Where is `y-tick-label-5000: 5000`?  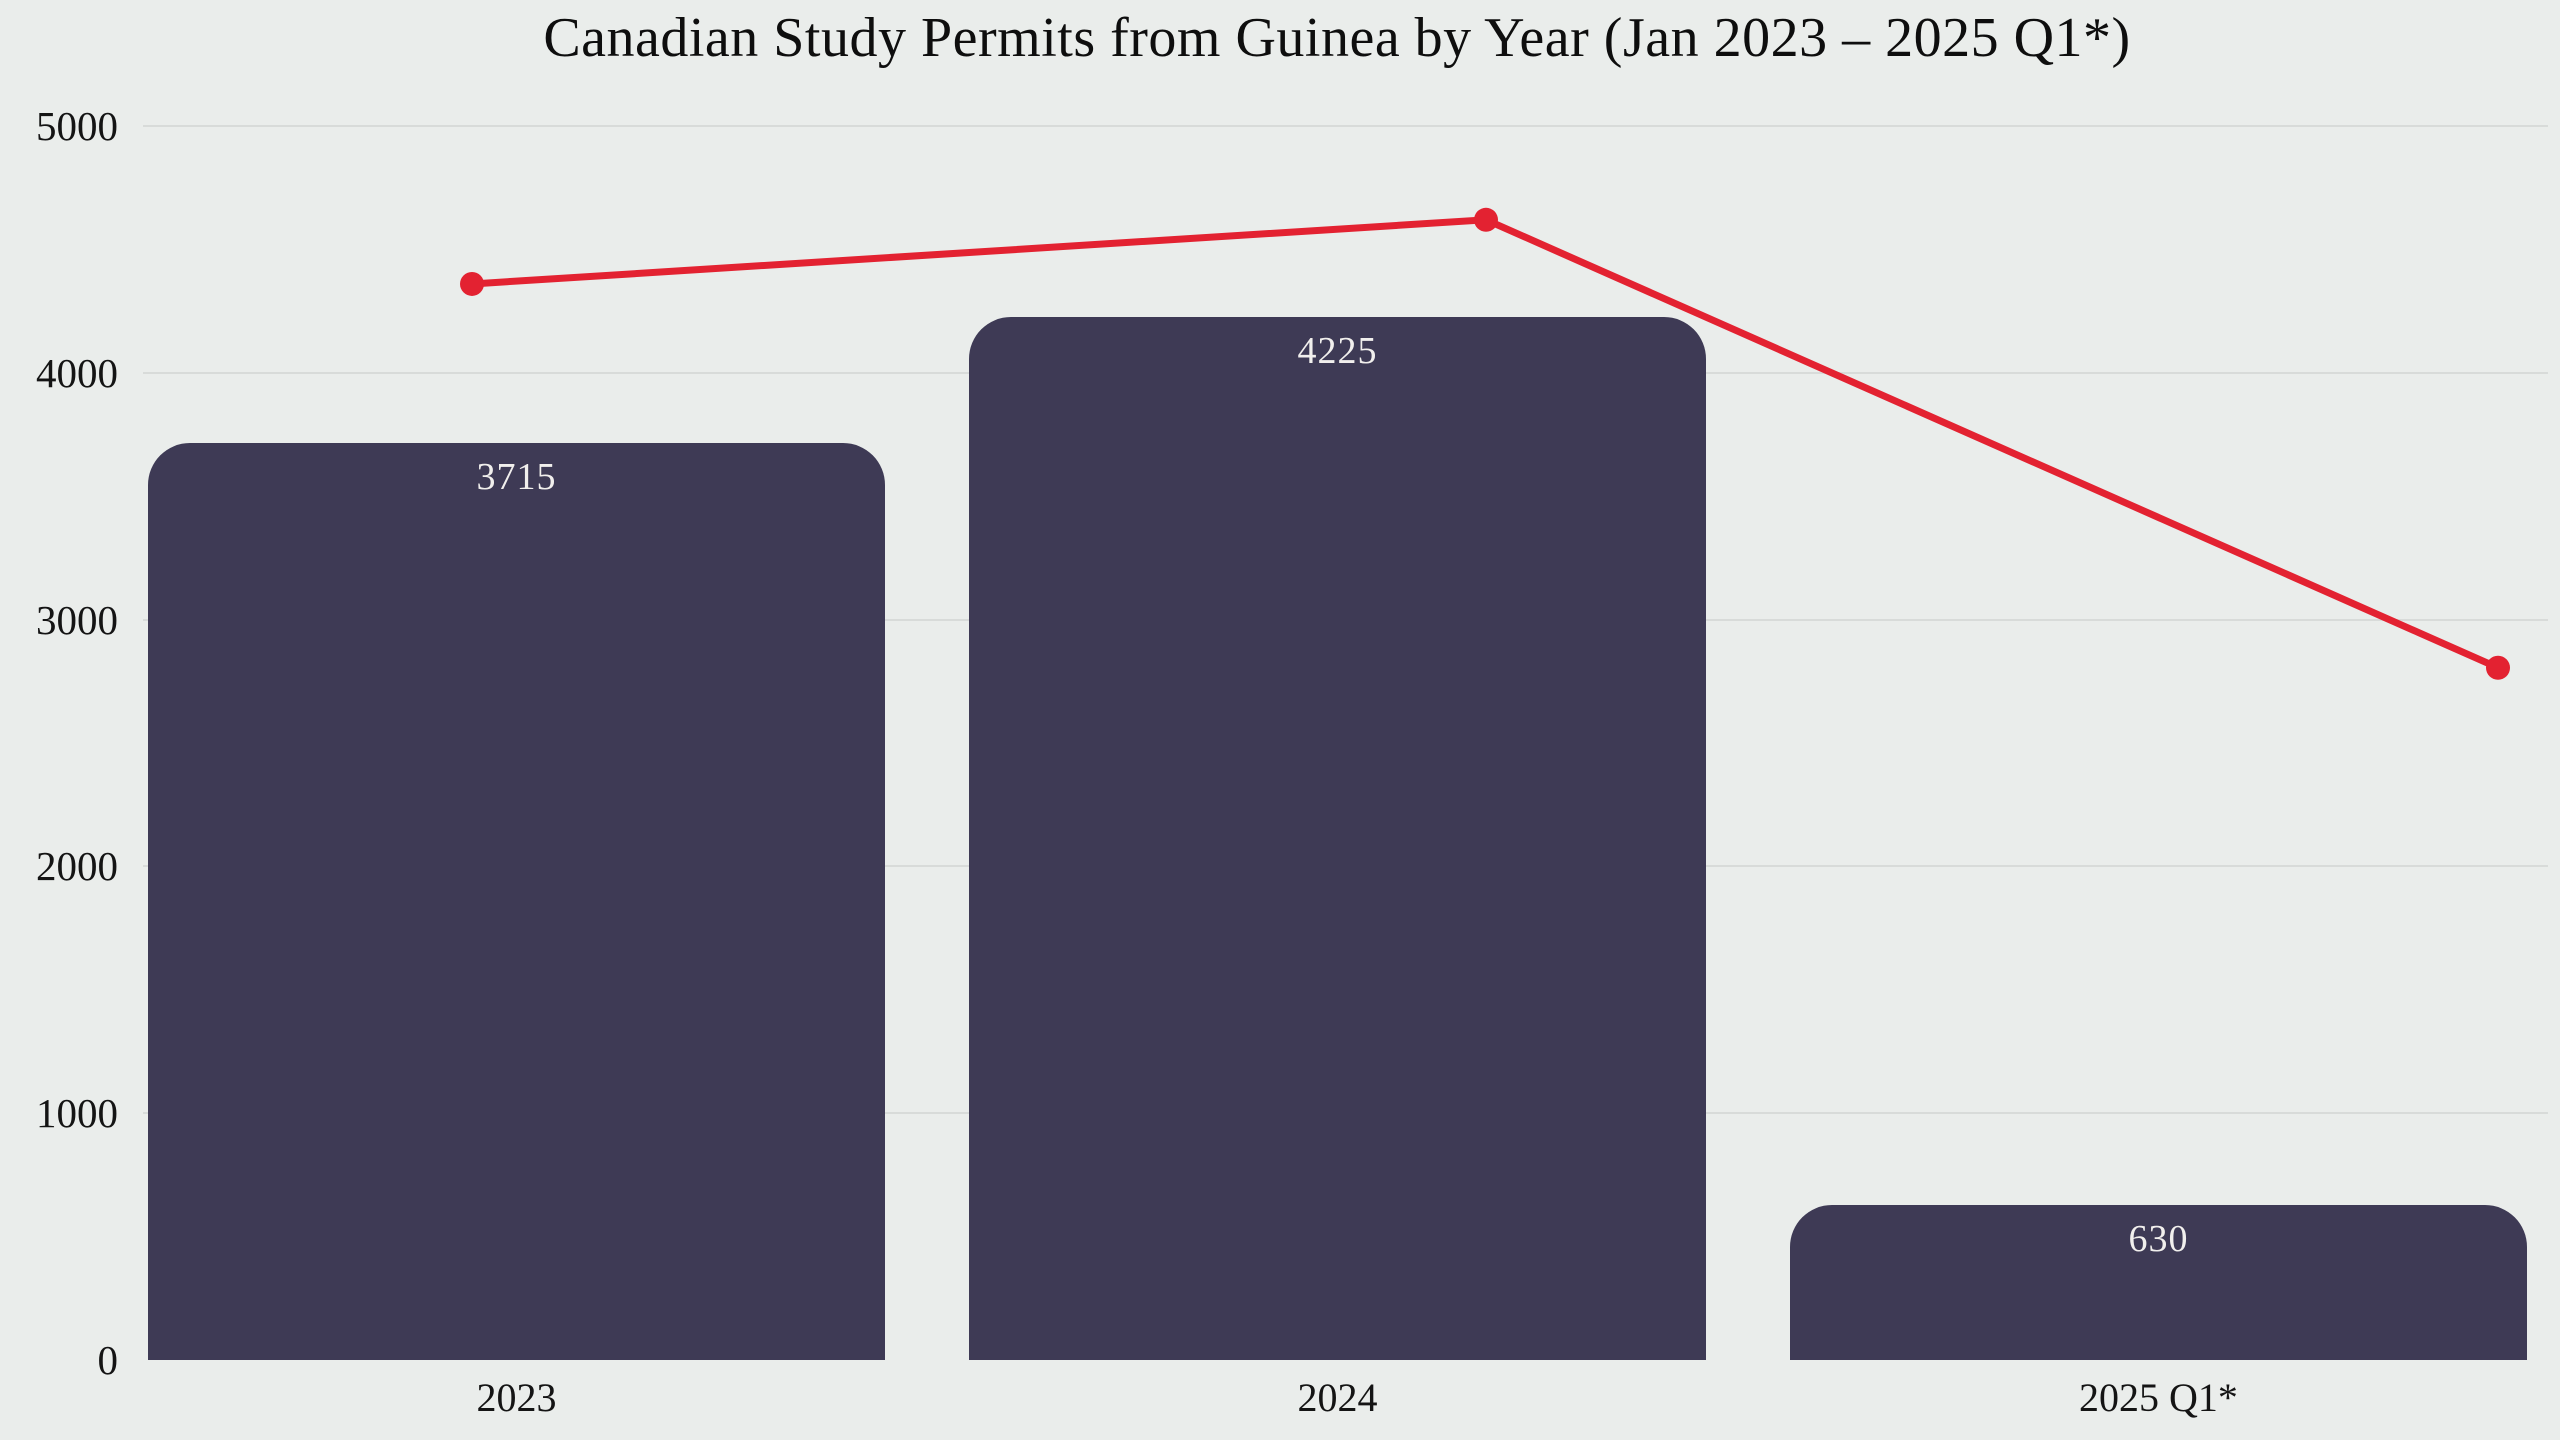
y-tick-label-5000: 5000 is located at coordinates (77, 126).